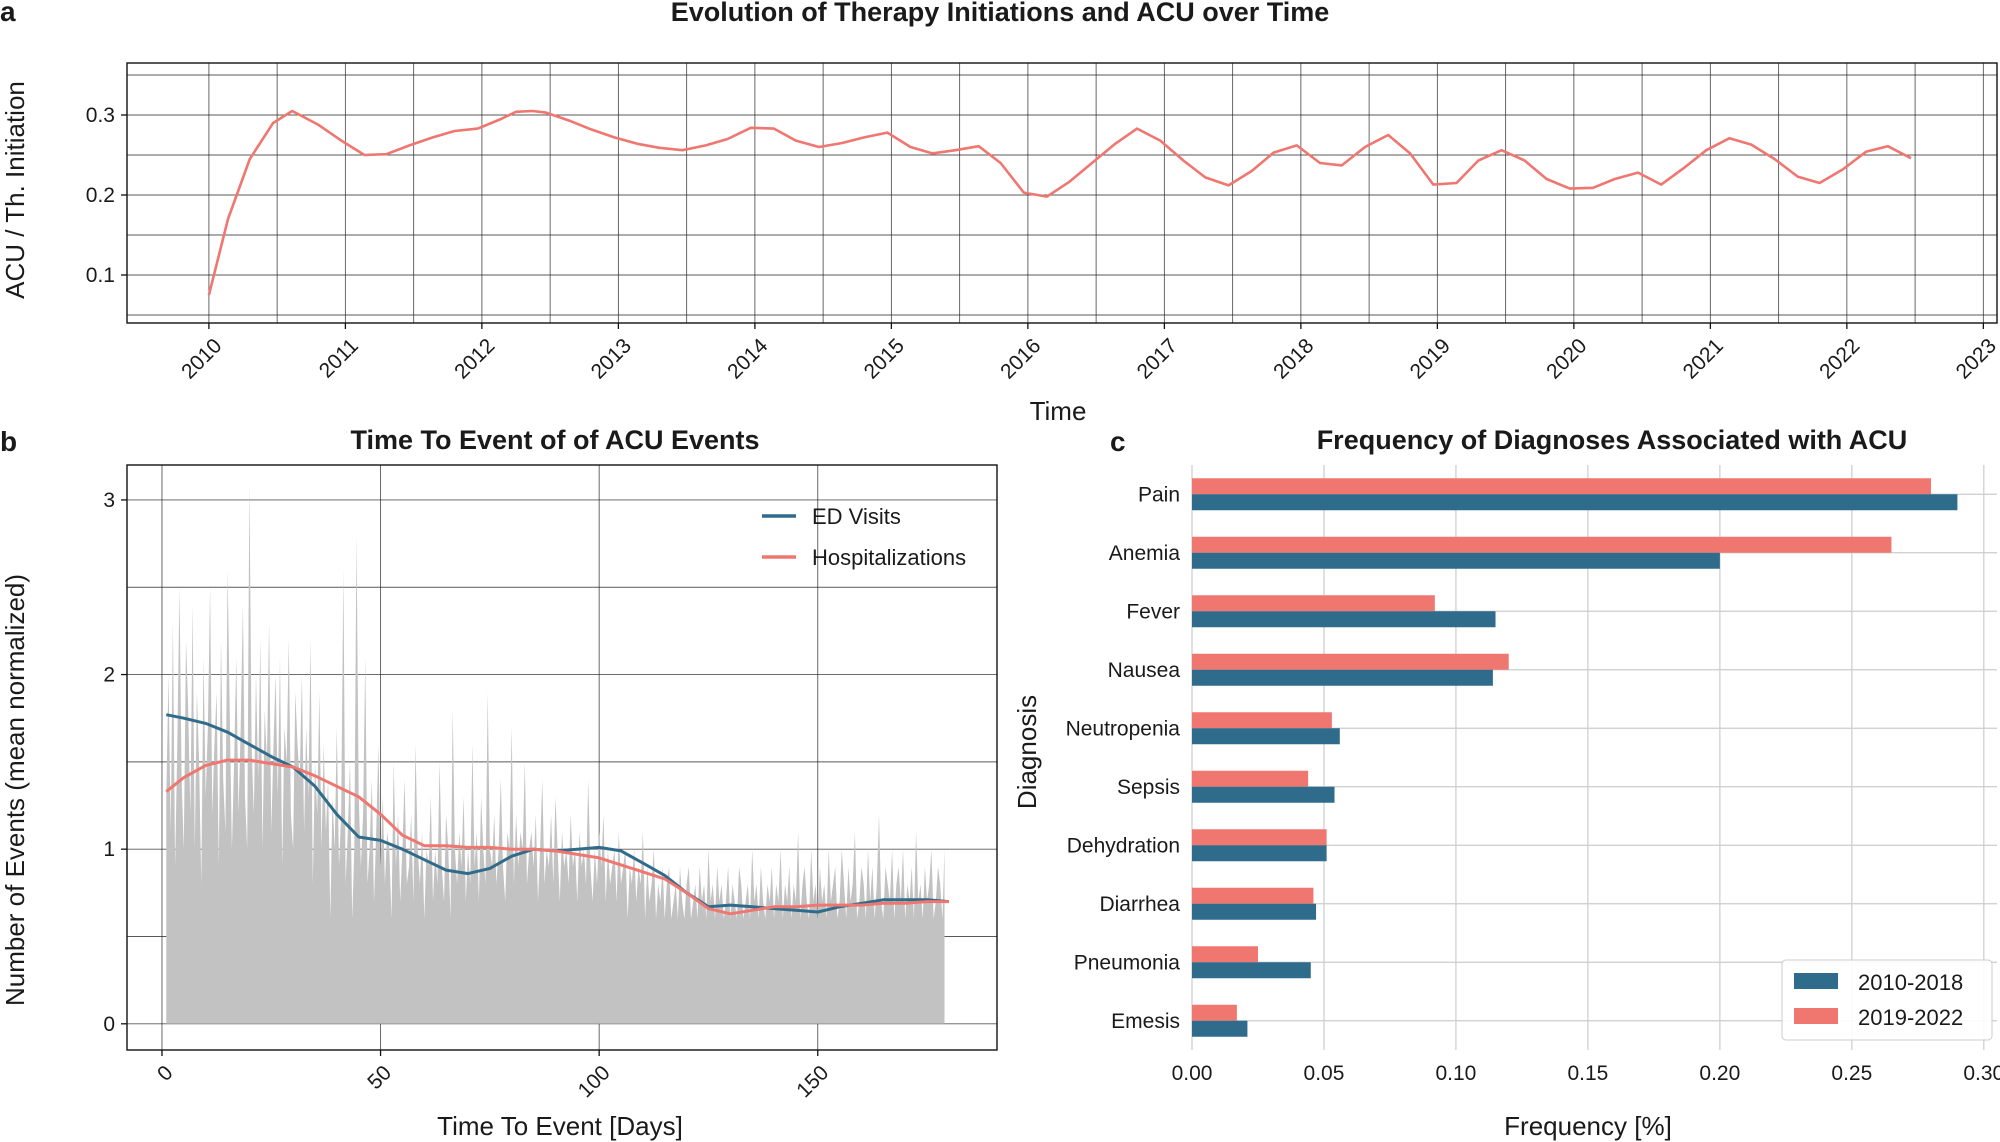 Image resolution: width=2000 pixels, height=1142 pixels. Describe the element at coordinates (1192, 1073) in the screenshot. I see `x-tick-label: 0.00` at that location.